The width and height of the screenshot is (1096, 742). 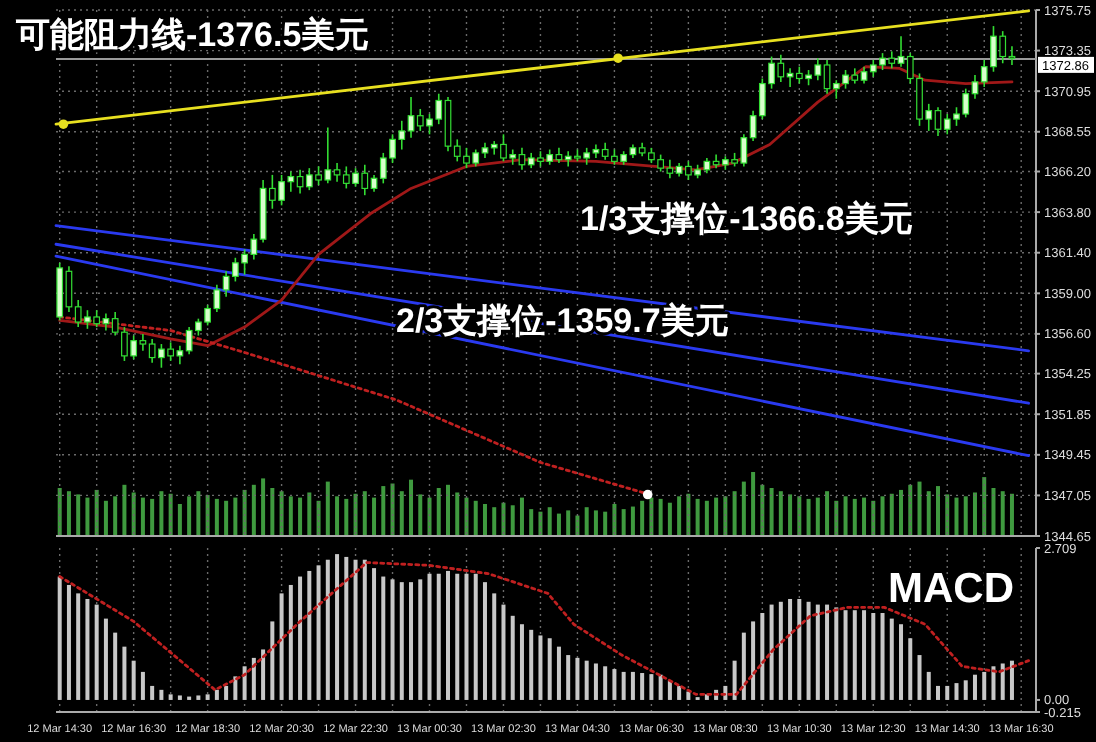 I want to click on annotation: 1/3支撑位-1366.8美元, so click(x=746, y=219).